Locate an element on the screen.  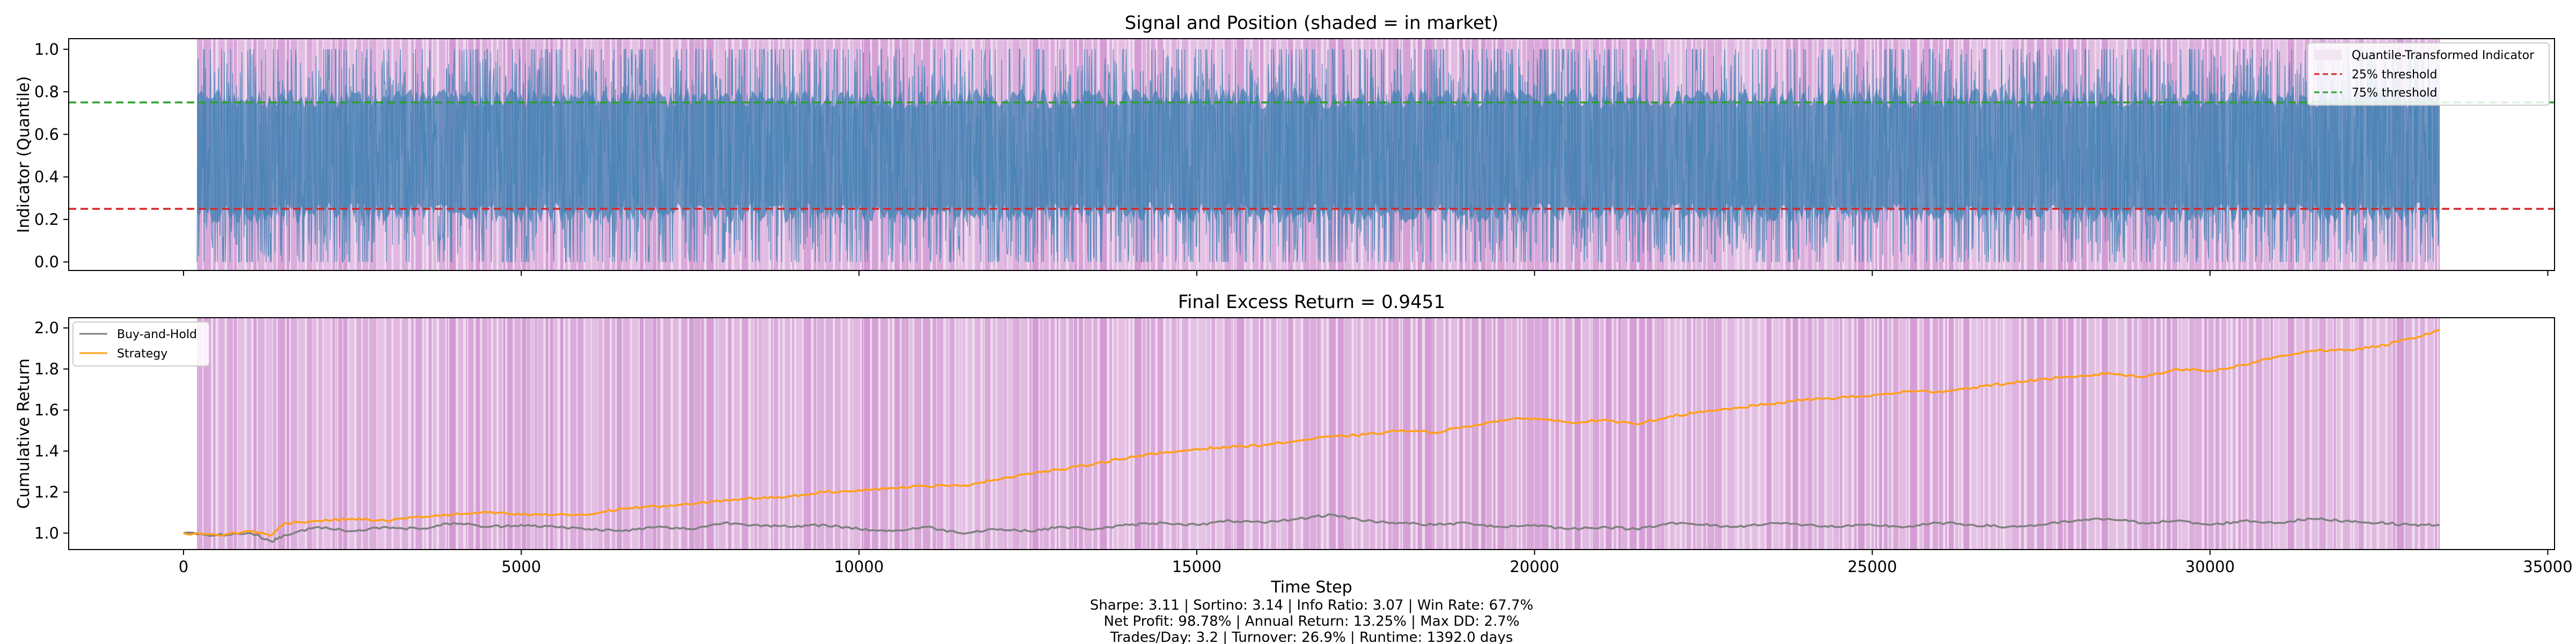
y-tick-label: 1.4 is located at coordinates (46, 451).